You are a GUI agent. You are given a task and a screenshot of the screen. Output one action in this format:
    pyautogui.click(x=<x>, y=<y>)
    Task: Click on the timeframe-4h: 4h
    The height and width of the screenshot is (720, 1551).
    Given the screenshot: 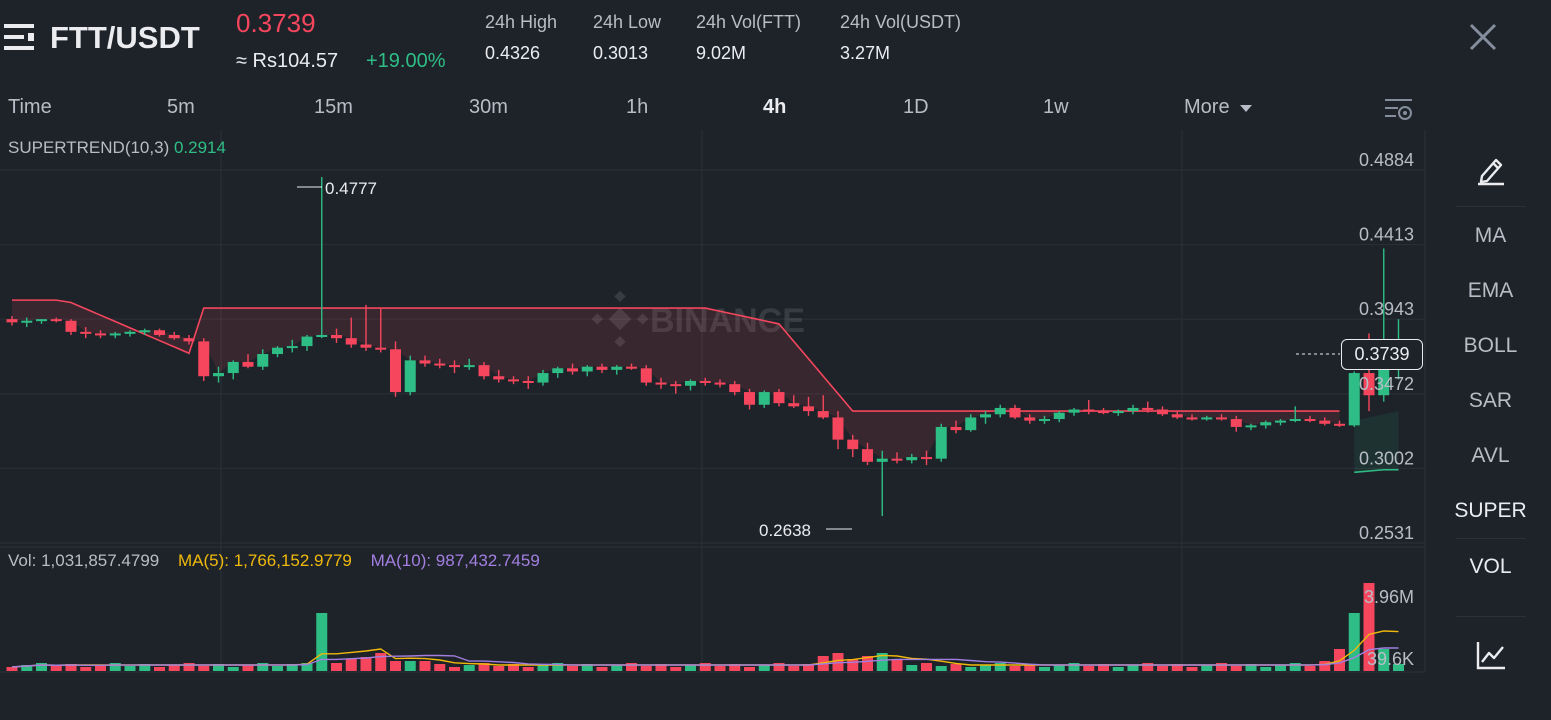 What is the action you would take?
    pyautogui.click(x=775, y=107)
    